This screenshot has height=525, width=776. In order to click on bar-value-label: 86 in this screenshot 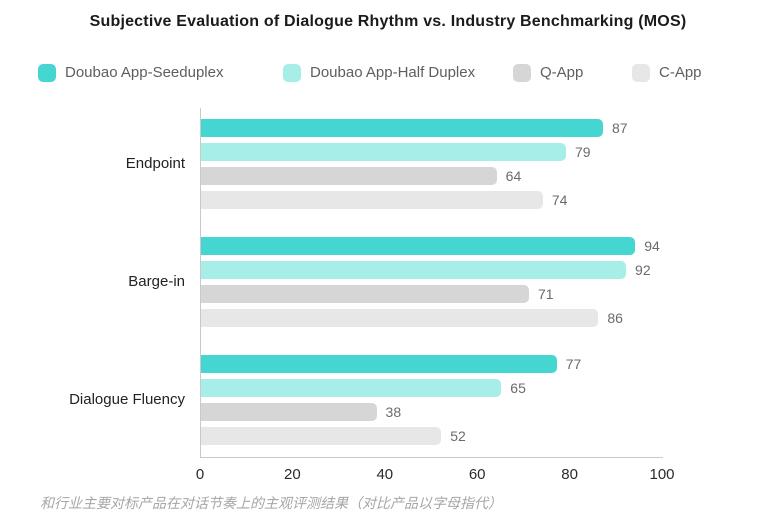, I will do `click(615, 318)`.